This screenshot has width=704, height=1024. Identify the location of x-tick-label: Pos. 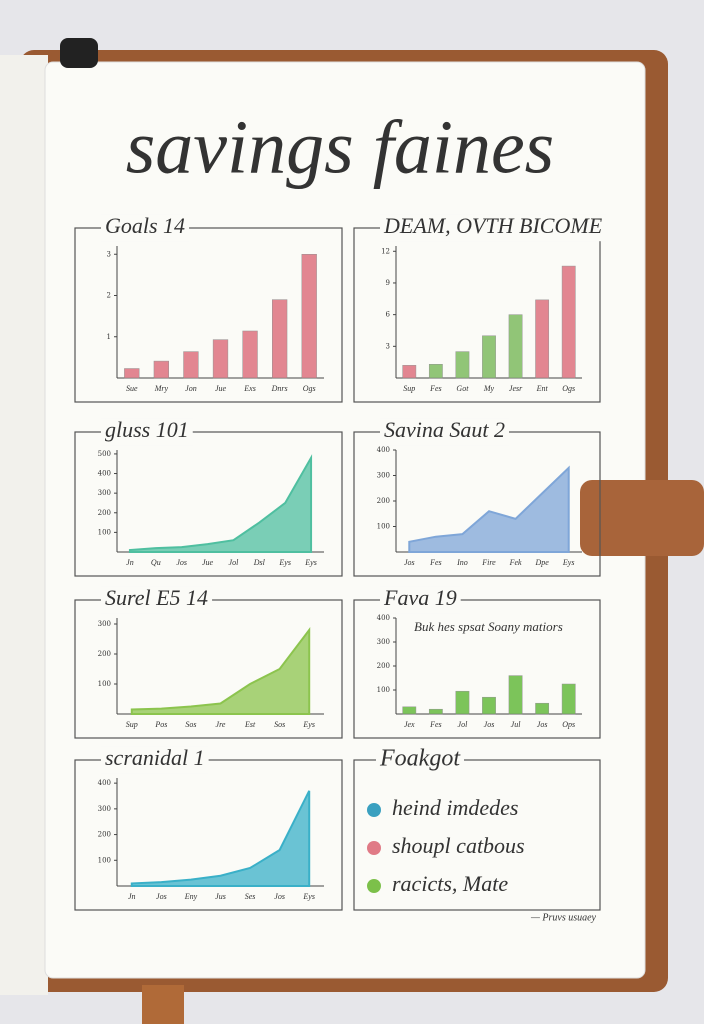
(160, 724).